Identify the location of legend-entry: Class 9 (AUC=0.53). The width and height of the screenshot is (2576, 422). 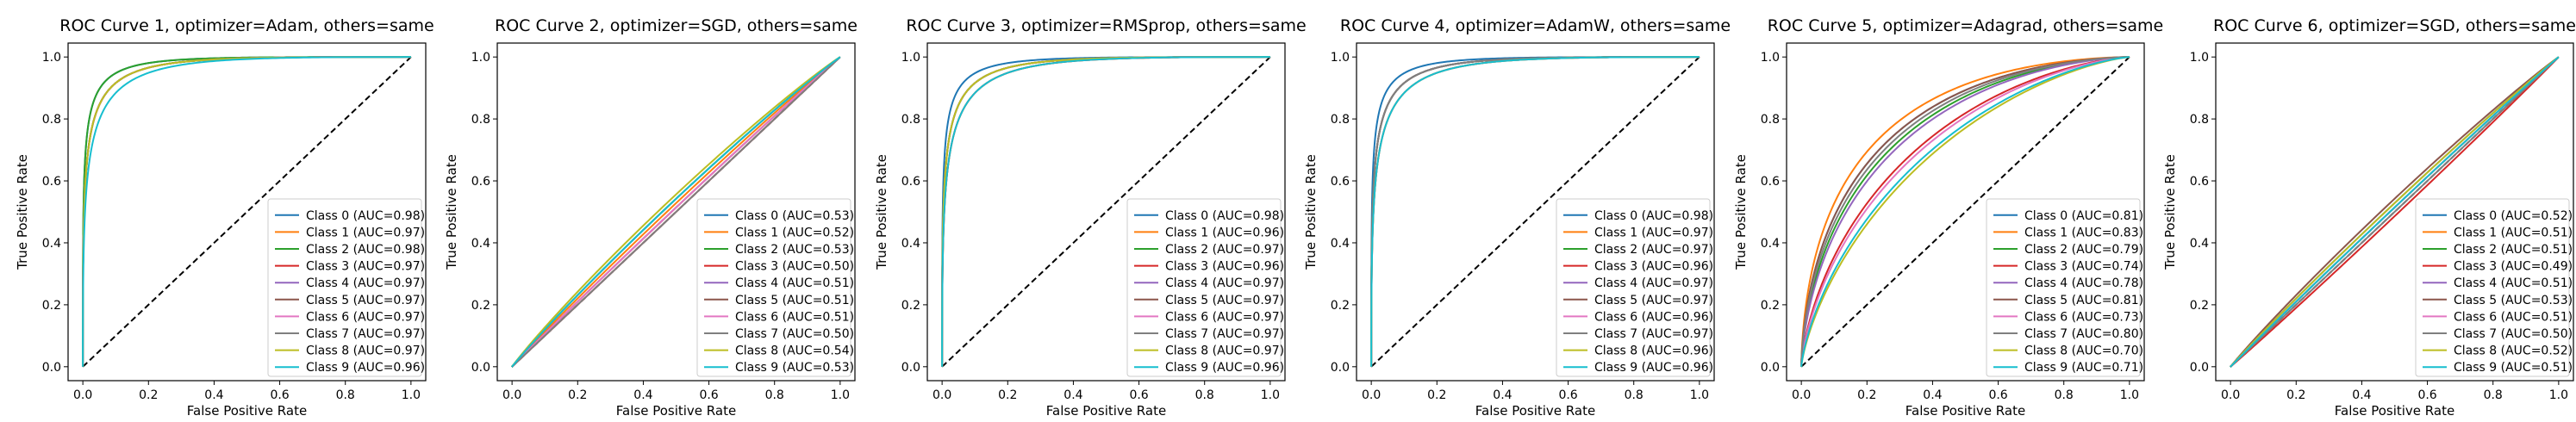
(794, 368).